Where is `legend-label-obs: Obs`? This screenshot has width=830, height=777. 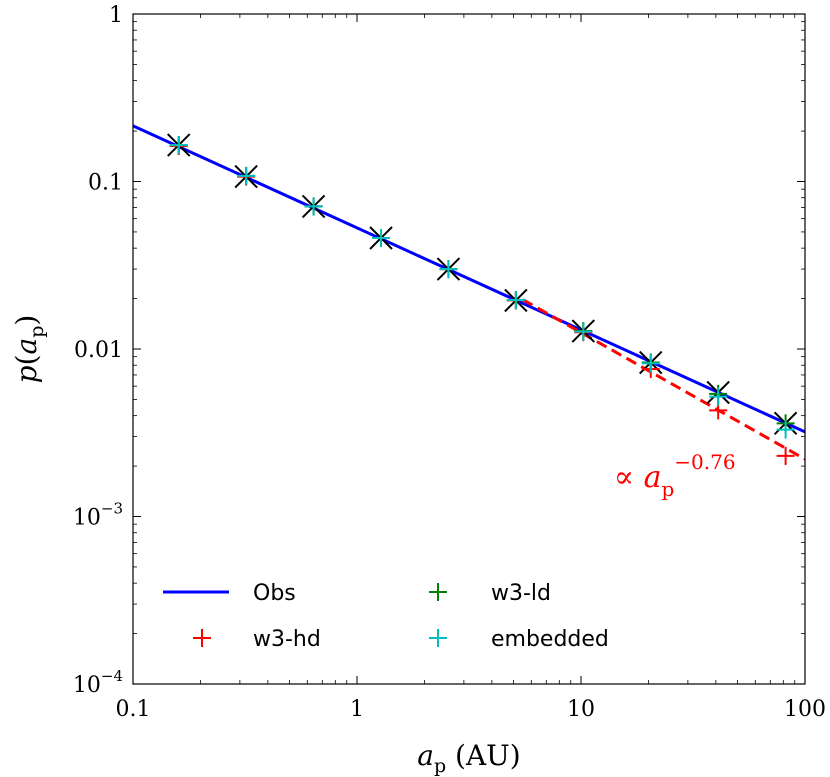
legend-label-obs: Obs is located at coordinates (274, 593).